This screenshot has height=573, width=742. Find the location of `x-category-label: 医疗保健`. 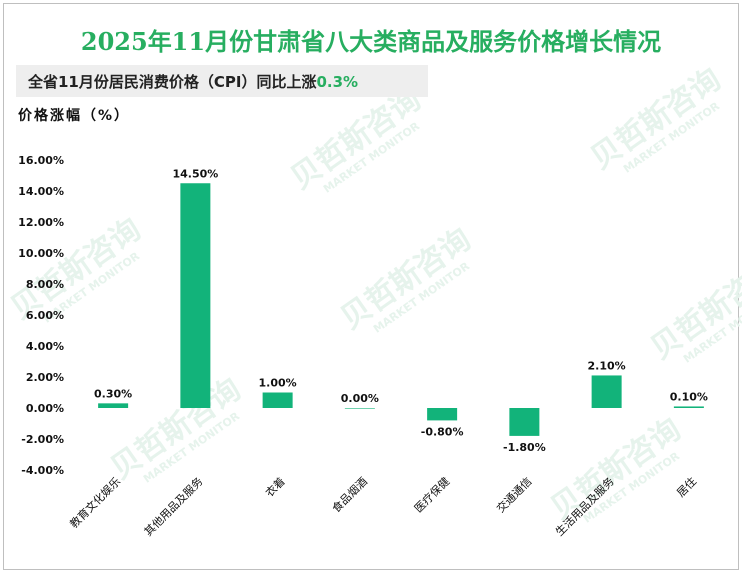

x-category-label: 医疗保健 is located at coordinates (431, 494).